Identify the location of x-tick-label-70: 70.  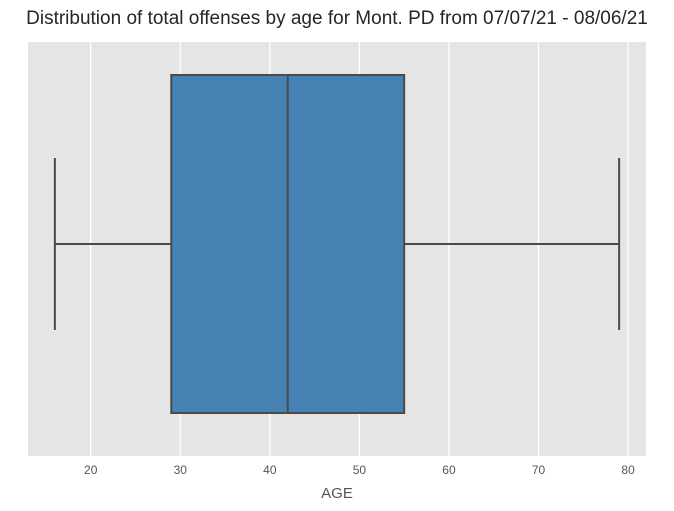
(539, 470).